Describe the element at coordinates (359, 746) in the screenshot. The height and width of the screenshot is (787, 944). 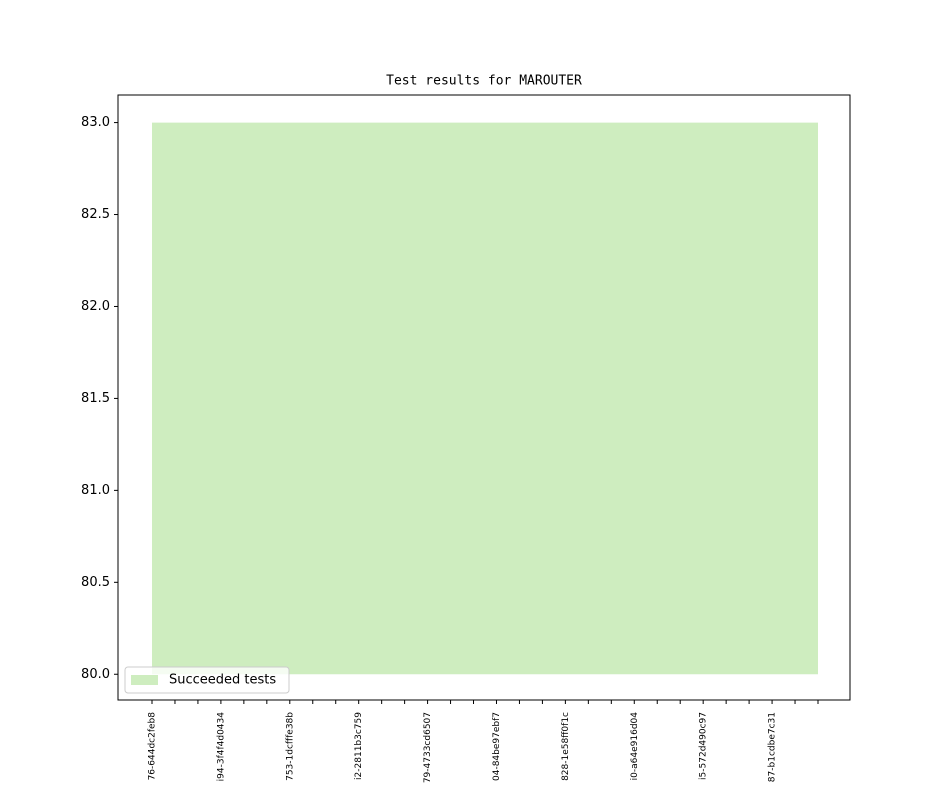
I see `x-tick-label: i2-2811b3c759` at that location.